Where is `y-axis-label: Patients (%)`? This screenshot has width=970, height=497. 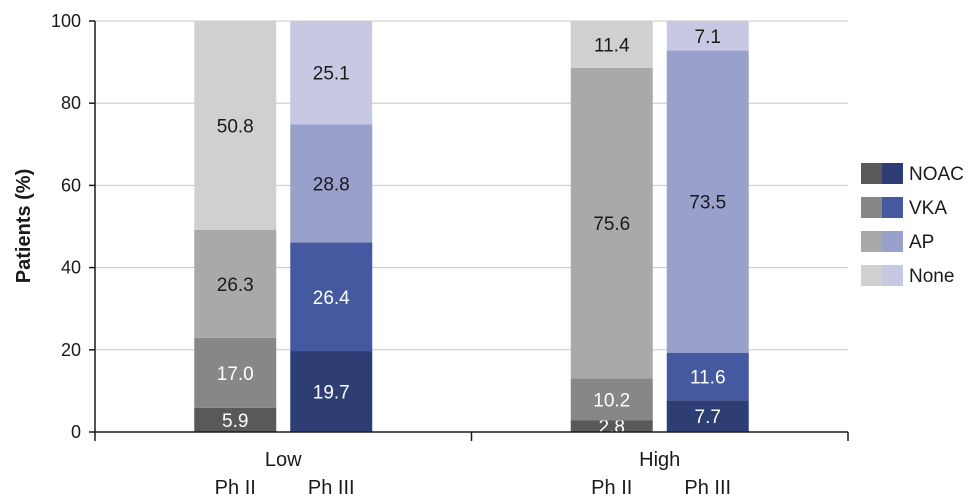
y-axis-label: Patients (%) is located at coordinates (24, 226).